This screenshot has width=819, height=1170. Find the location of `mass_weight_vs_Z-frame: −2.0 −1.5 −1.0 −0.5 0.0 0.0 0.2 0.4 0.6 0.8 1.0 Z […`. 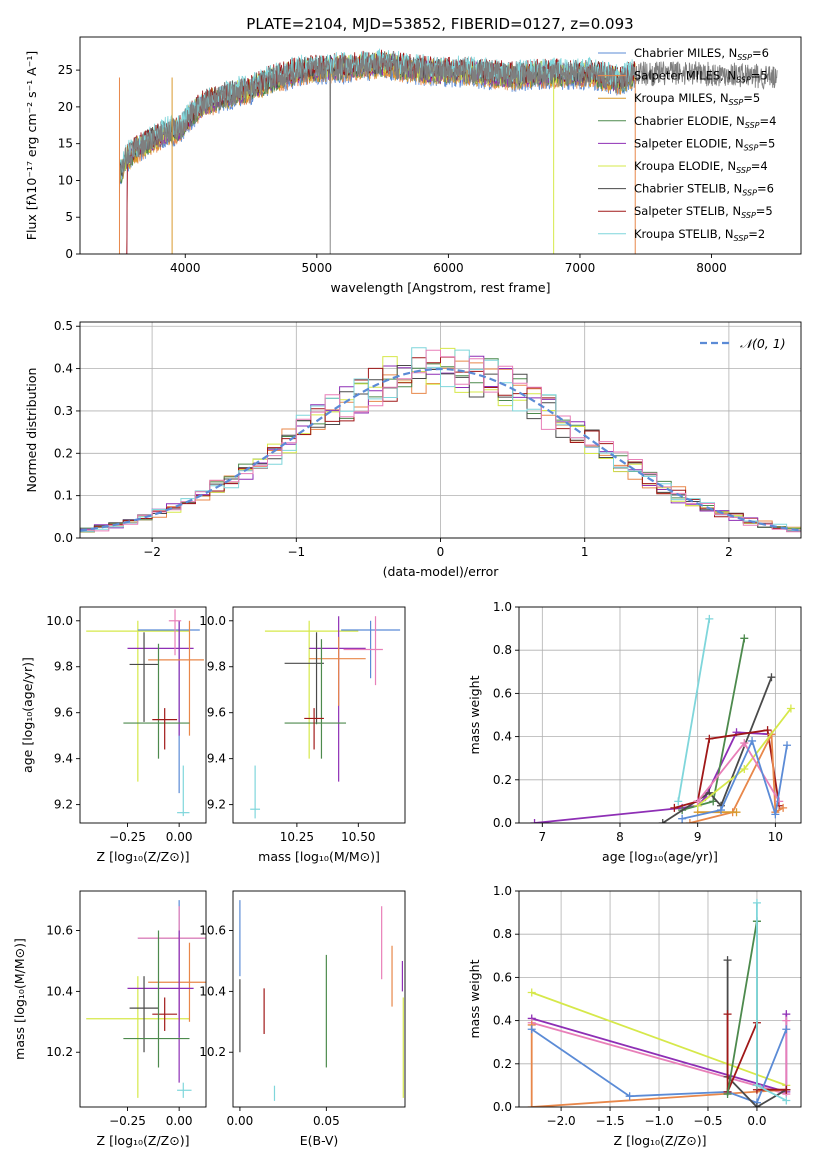

mass_weight_vs_Z-frame: −2.0 −1.5 −1.0 −0.5 0.0 0.0 0.2 0.4 0.6 0.8 1.0 Z [… is located at coordinates (634, 1016).